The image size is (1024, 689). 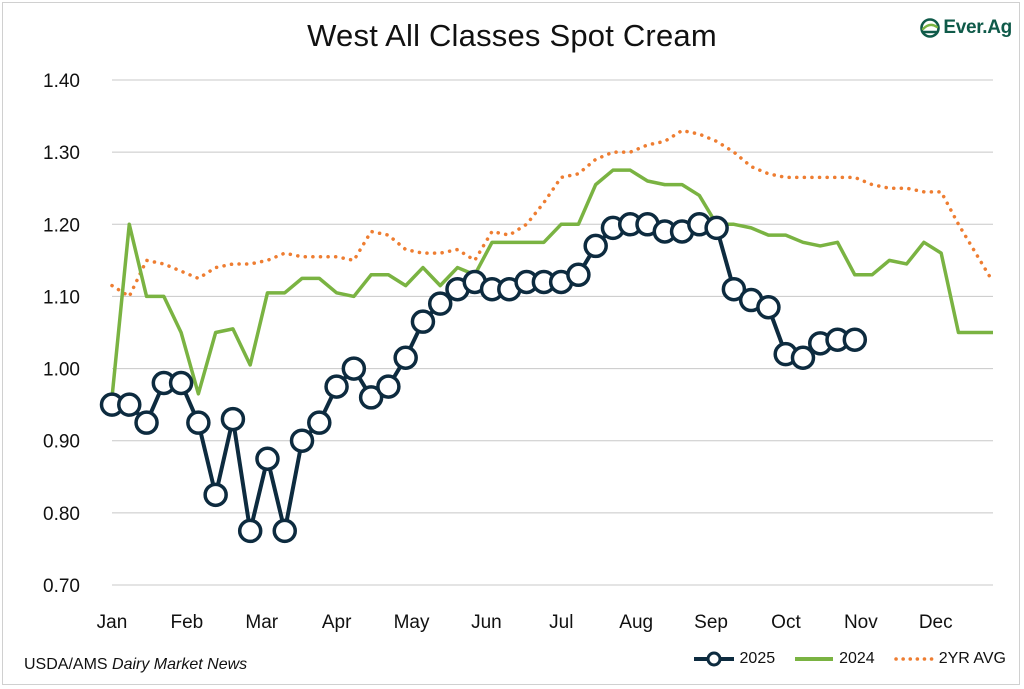 I want to click on x-tick-label: May, so click(x=412, y=622).